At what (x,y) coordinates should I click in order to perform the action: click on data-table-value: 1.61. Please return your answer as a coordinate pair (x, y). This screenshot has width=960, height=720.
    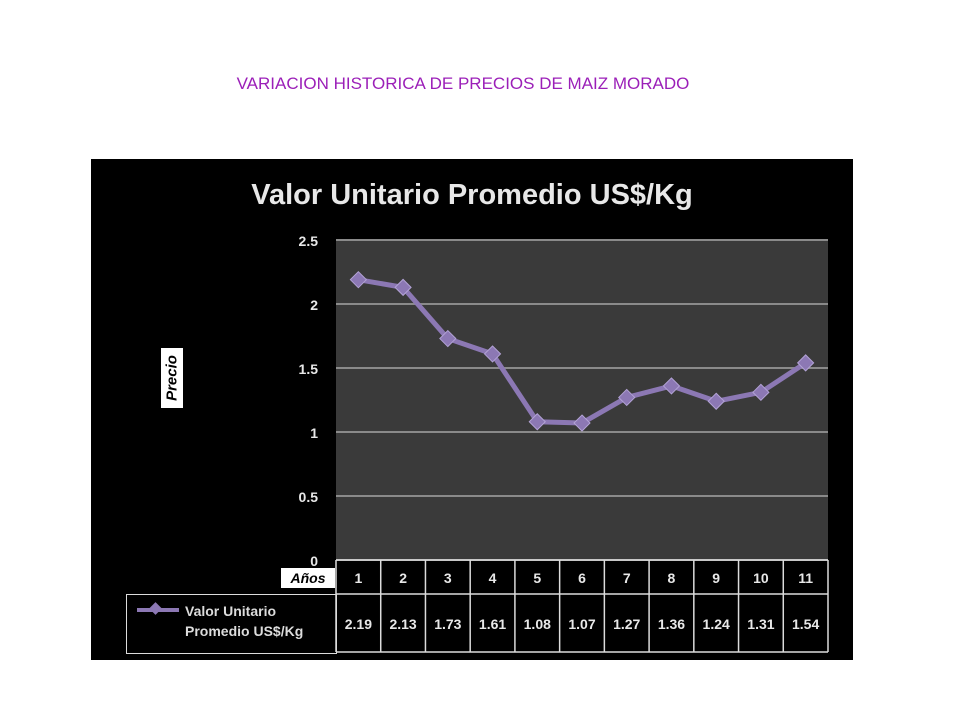
    Looking at the image, I should click on (492, 624).